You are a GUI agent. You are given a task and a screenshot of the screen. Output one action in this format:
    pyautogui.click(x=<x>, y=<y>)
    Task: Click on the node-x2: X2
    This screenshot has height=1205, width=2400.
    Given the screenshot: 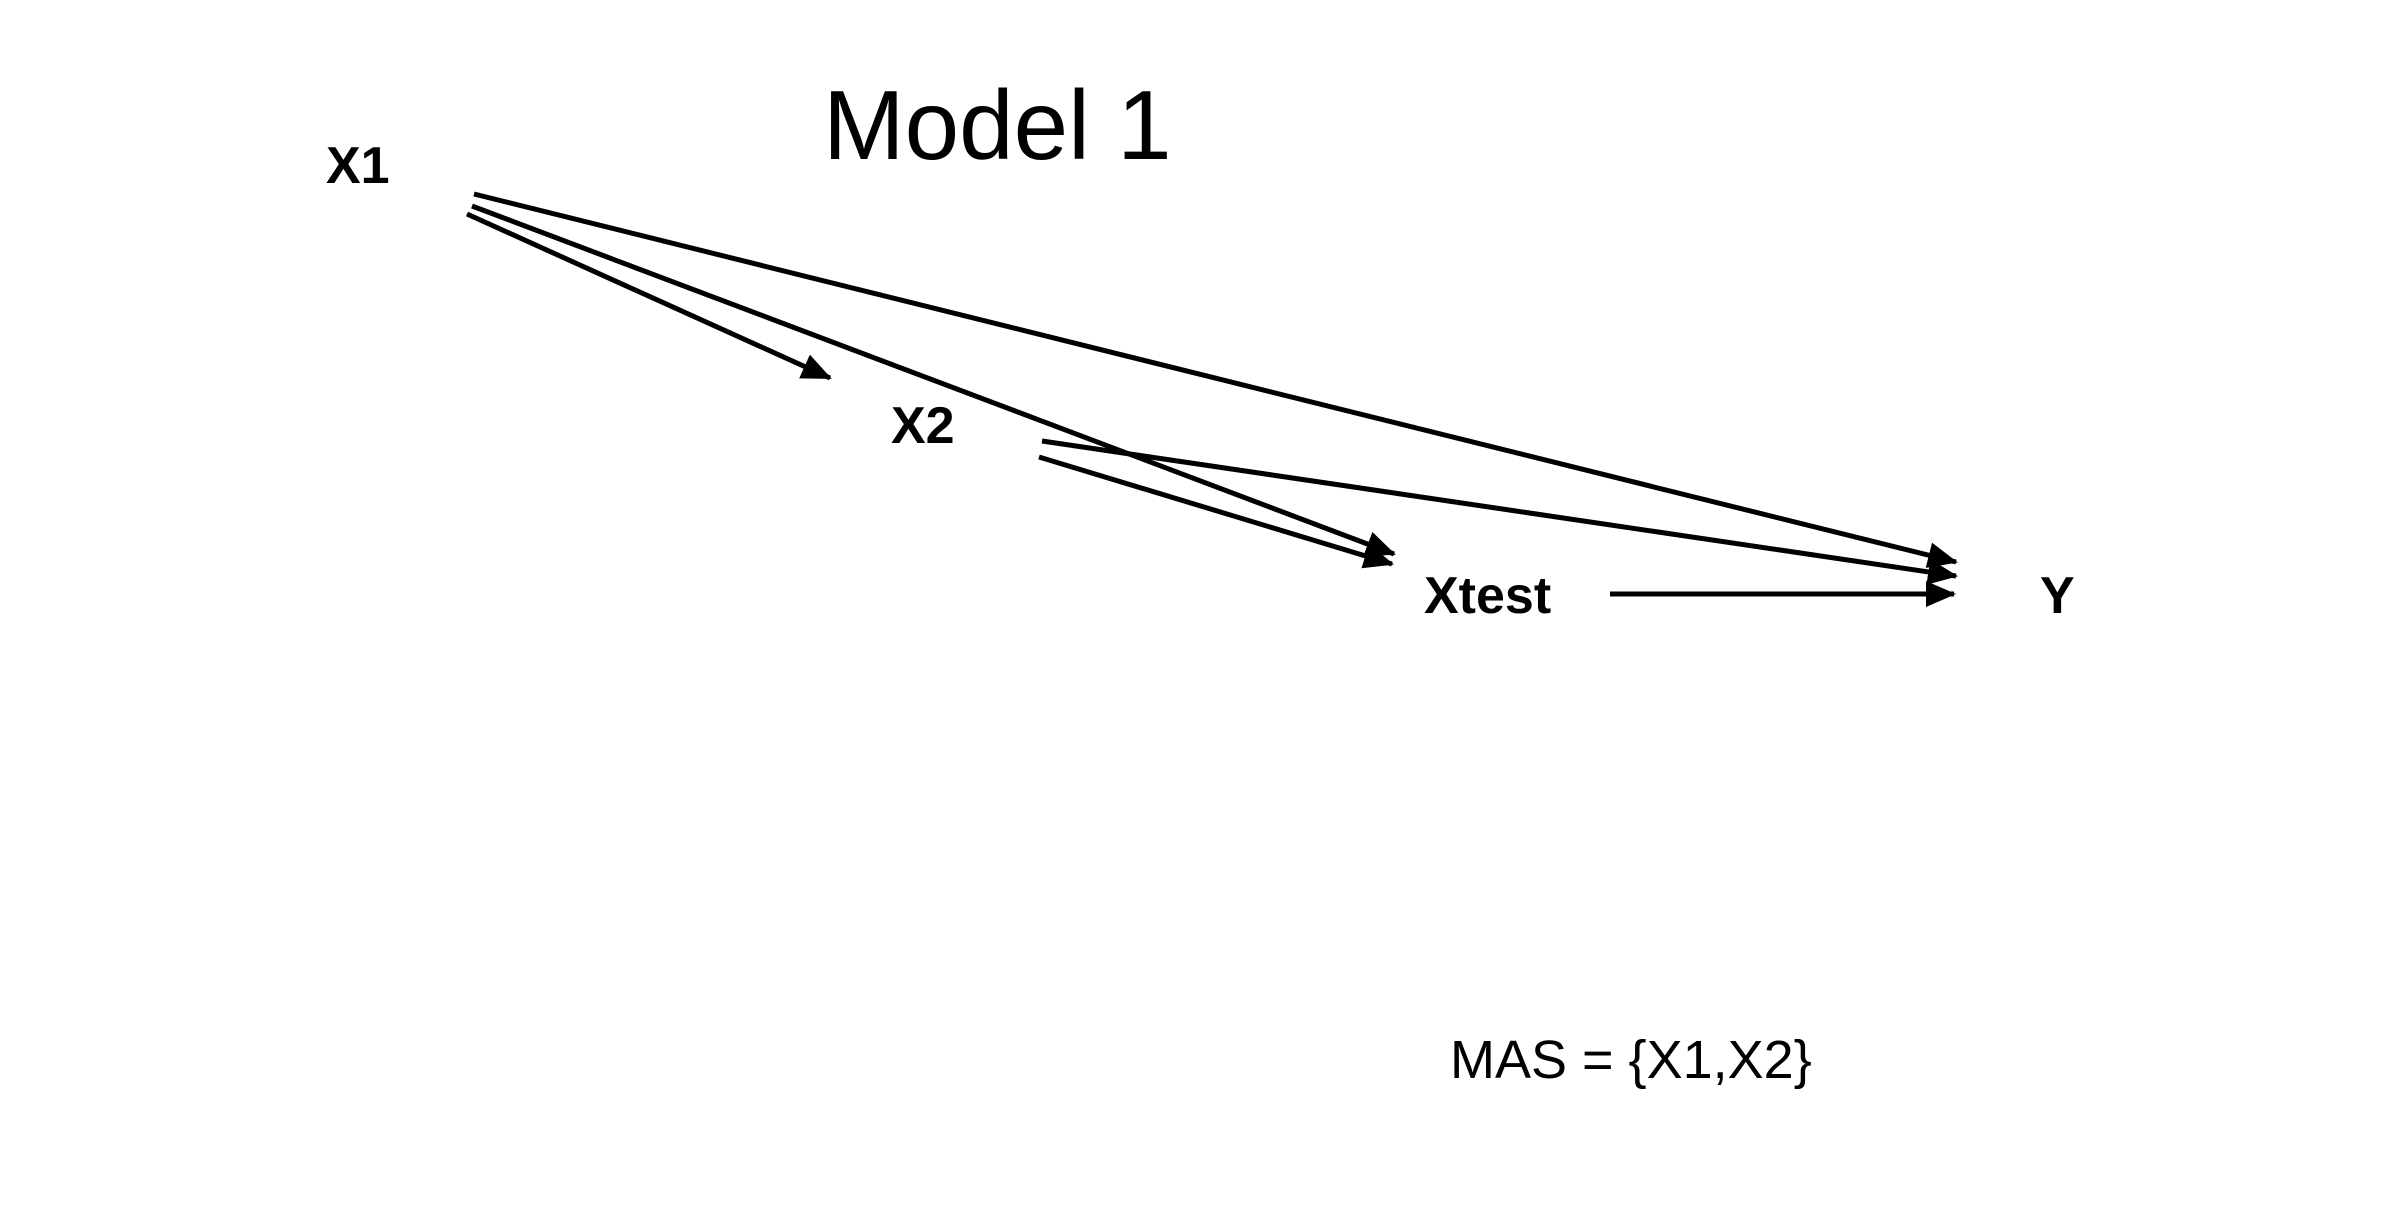 What is the action you would take?
    pyautogui.click(x=923, y=426)
    